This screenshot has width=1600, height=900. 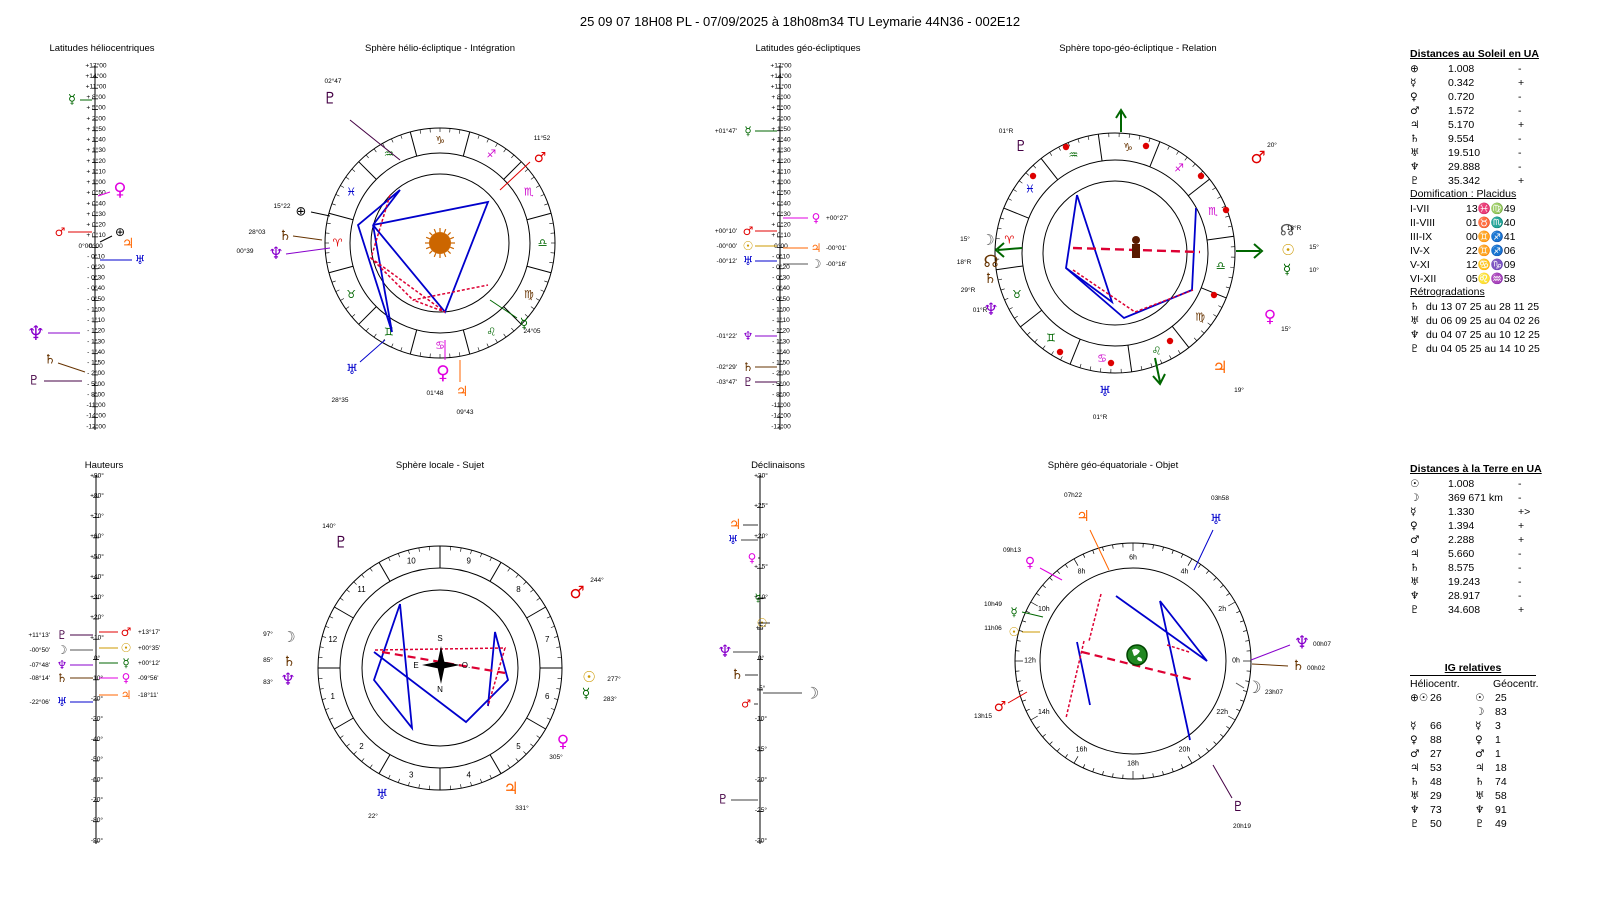 I want to click on ig-value: 74, so click(x=1501, y=782).